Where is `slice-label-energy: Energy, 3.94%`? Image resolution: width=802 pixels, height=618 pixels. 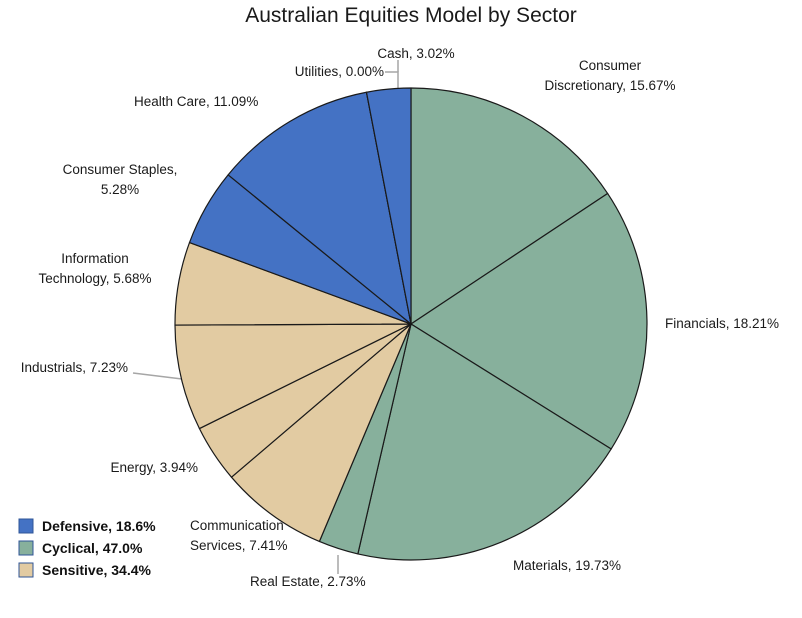 slice-label-energy: Energy, 3.94% is located at coordinates (154, 467).